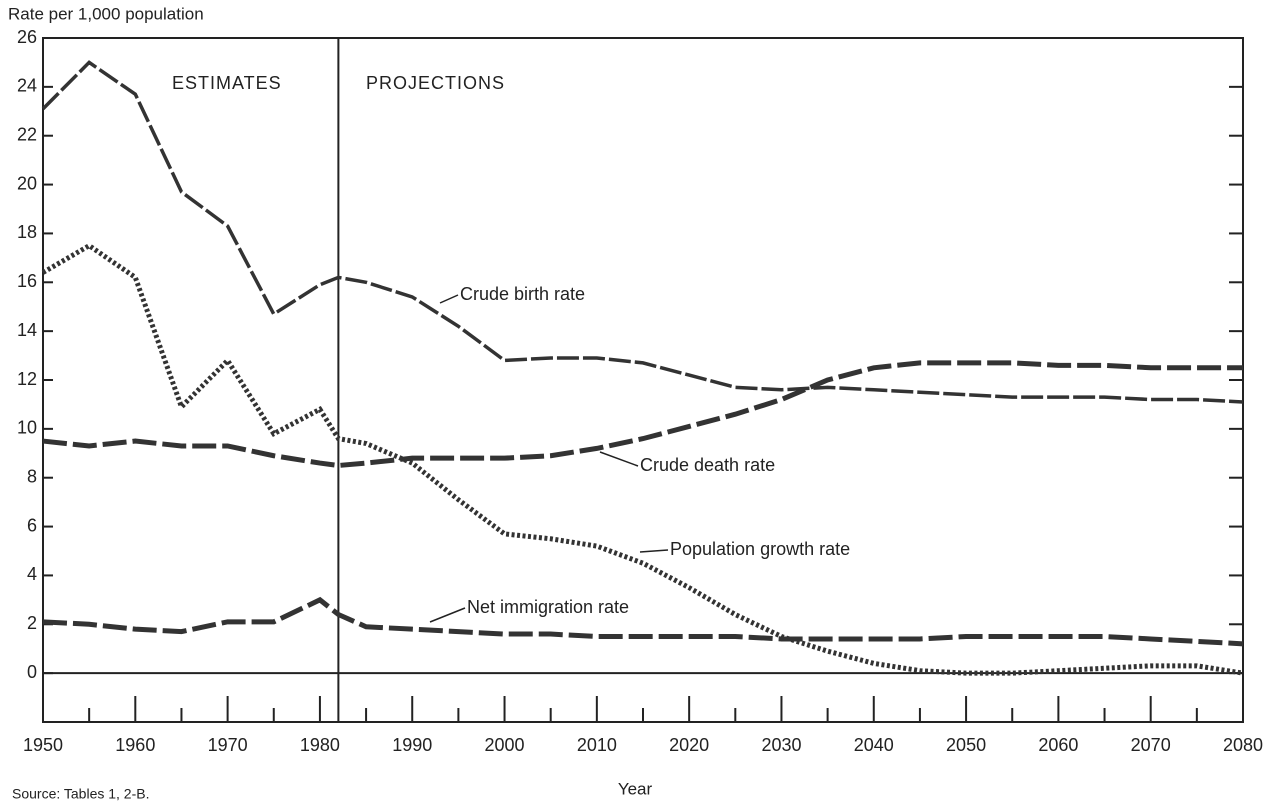 This screenshot has height=804, width=1278. I want to click on y-tick-label: 6, so click(32, 525).